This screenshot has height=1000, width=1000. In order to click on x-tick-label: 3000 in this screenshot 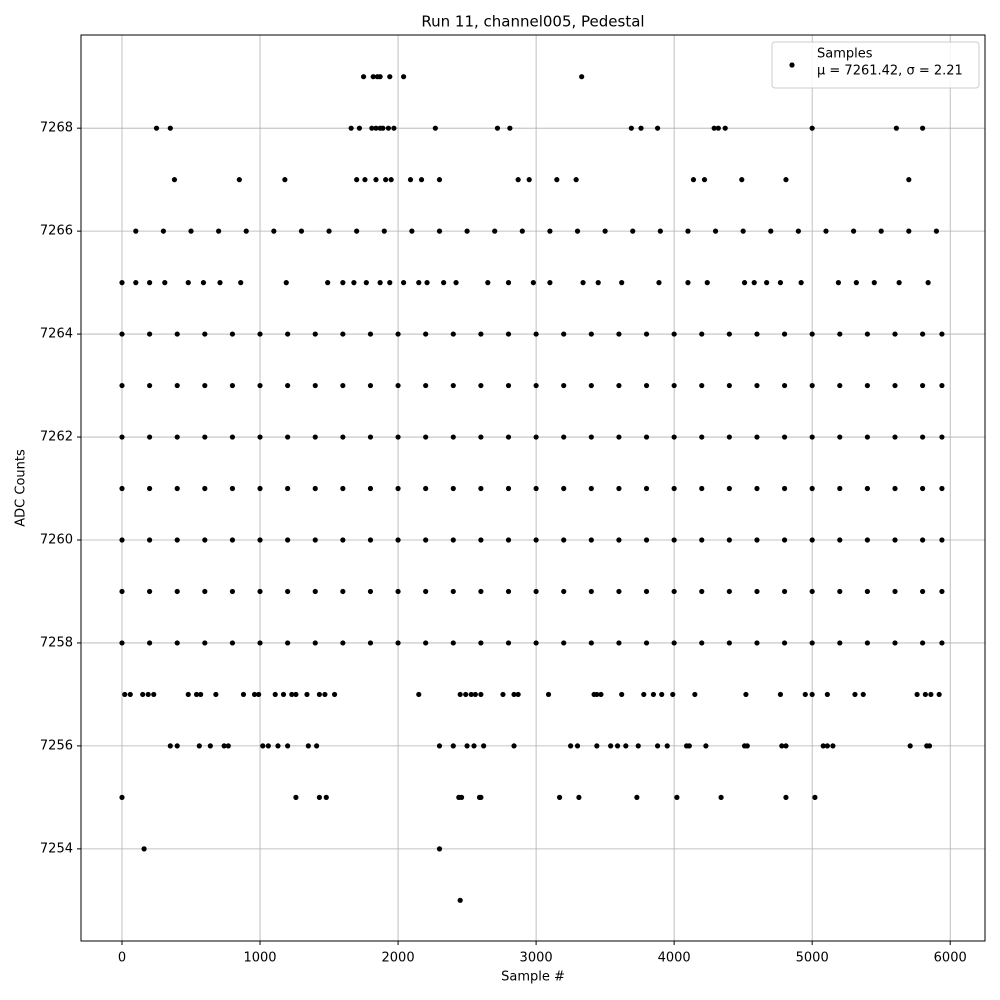, I will do `click(536, 958)`.